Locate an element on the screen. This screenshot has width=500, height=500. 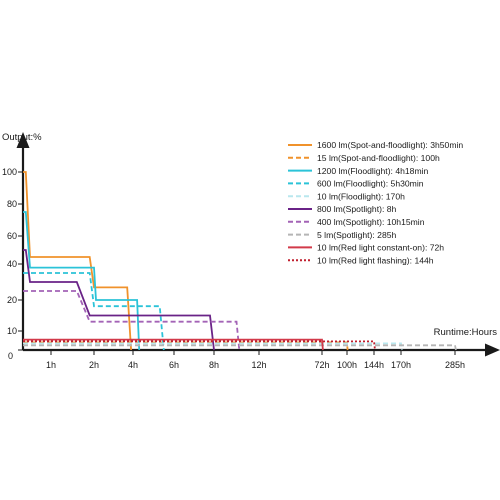
legend-label: 400 lm(Spotlight): 10h15min is located at coordinates (371, 222).